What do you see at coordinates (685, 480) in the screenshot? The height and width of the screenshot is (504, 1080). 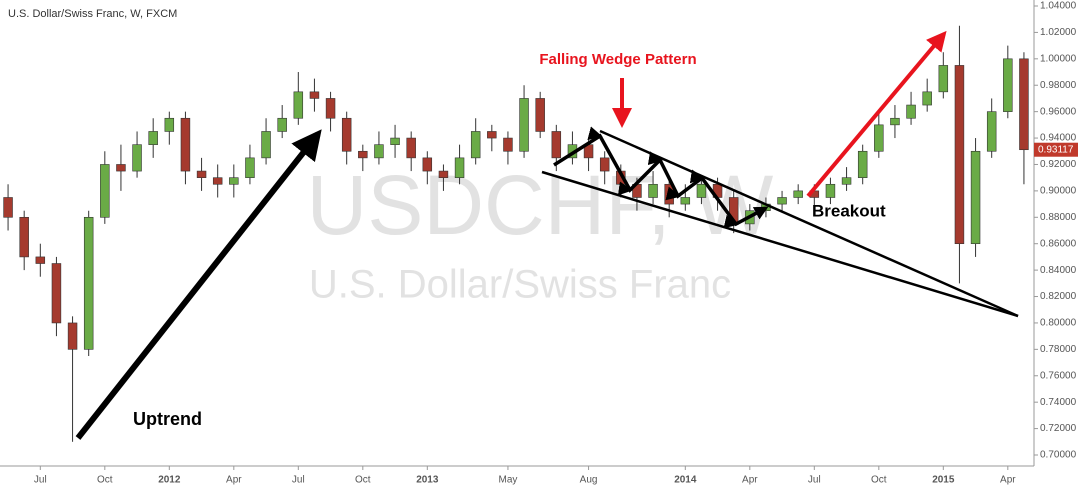 I see `x-tick-label: 2014` at bounding box center [685, 480].